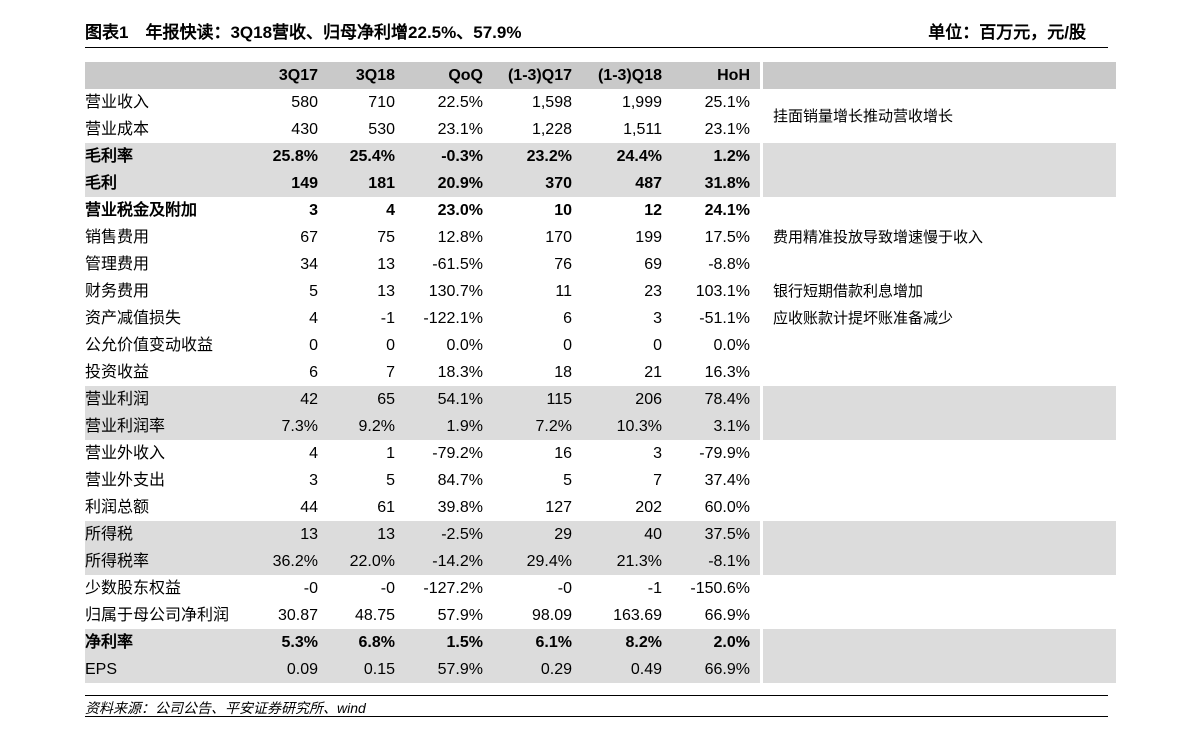  I want to click on cell: 7.3%, so click(299, 426).